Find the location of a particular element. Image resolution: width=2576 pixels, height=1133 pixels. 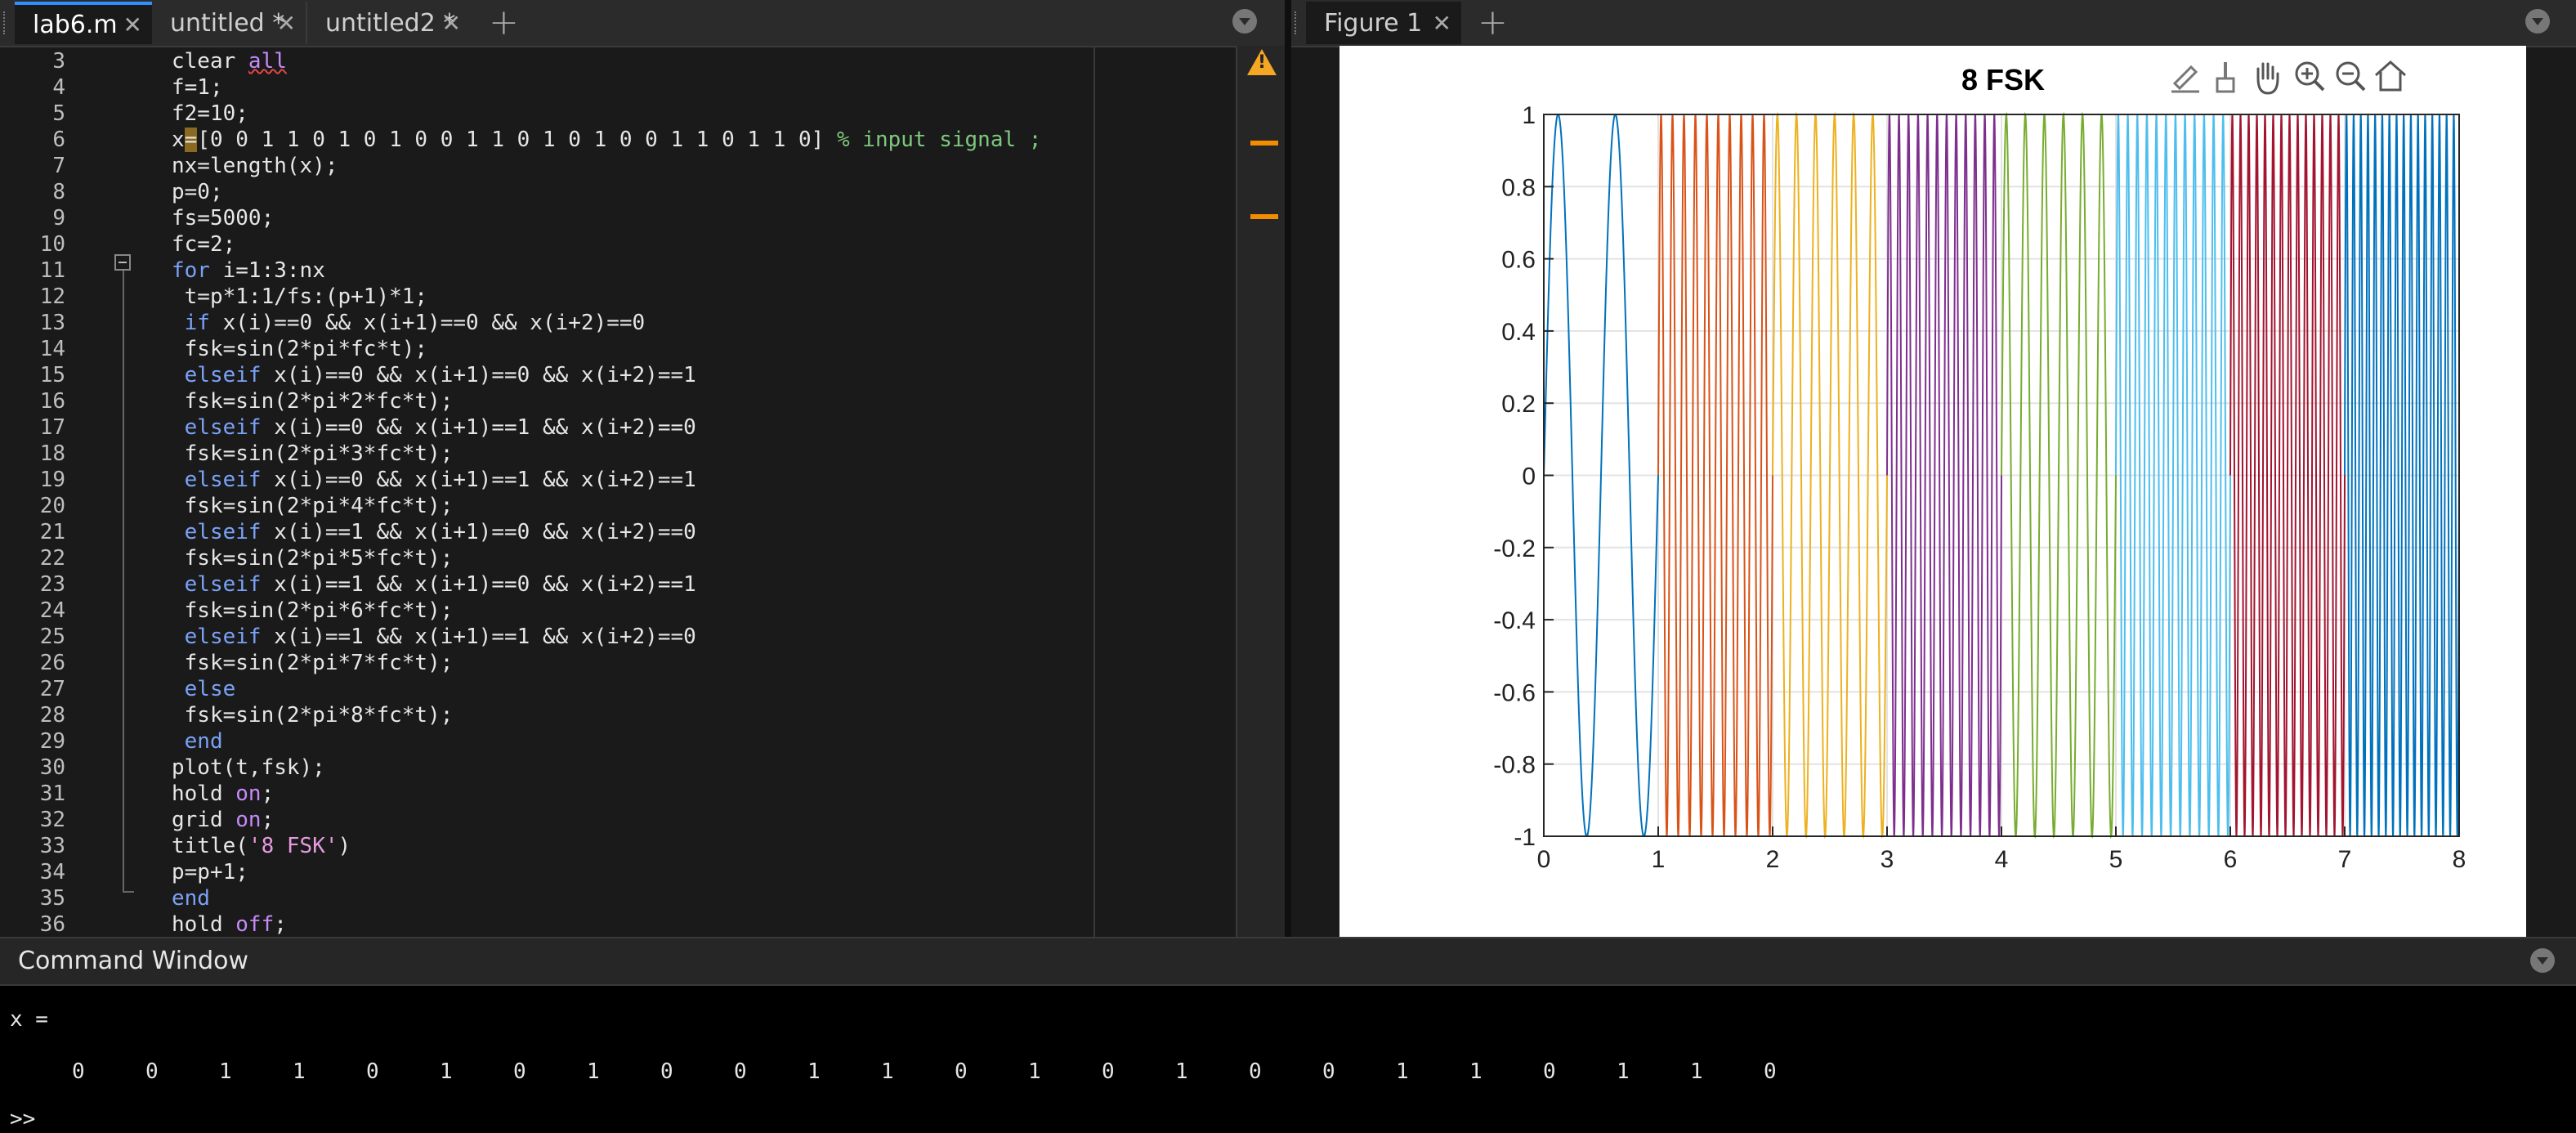

line-number: 21 is located at coordinates (52, 532).